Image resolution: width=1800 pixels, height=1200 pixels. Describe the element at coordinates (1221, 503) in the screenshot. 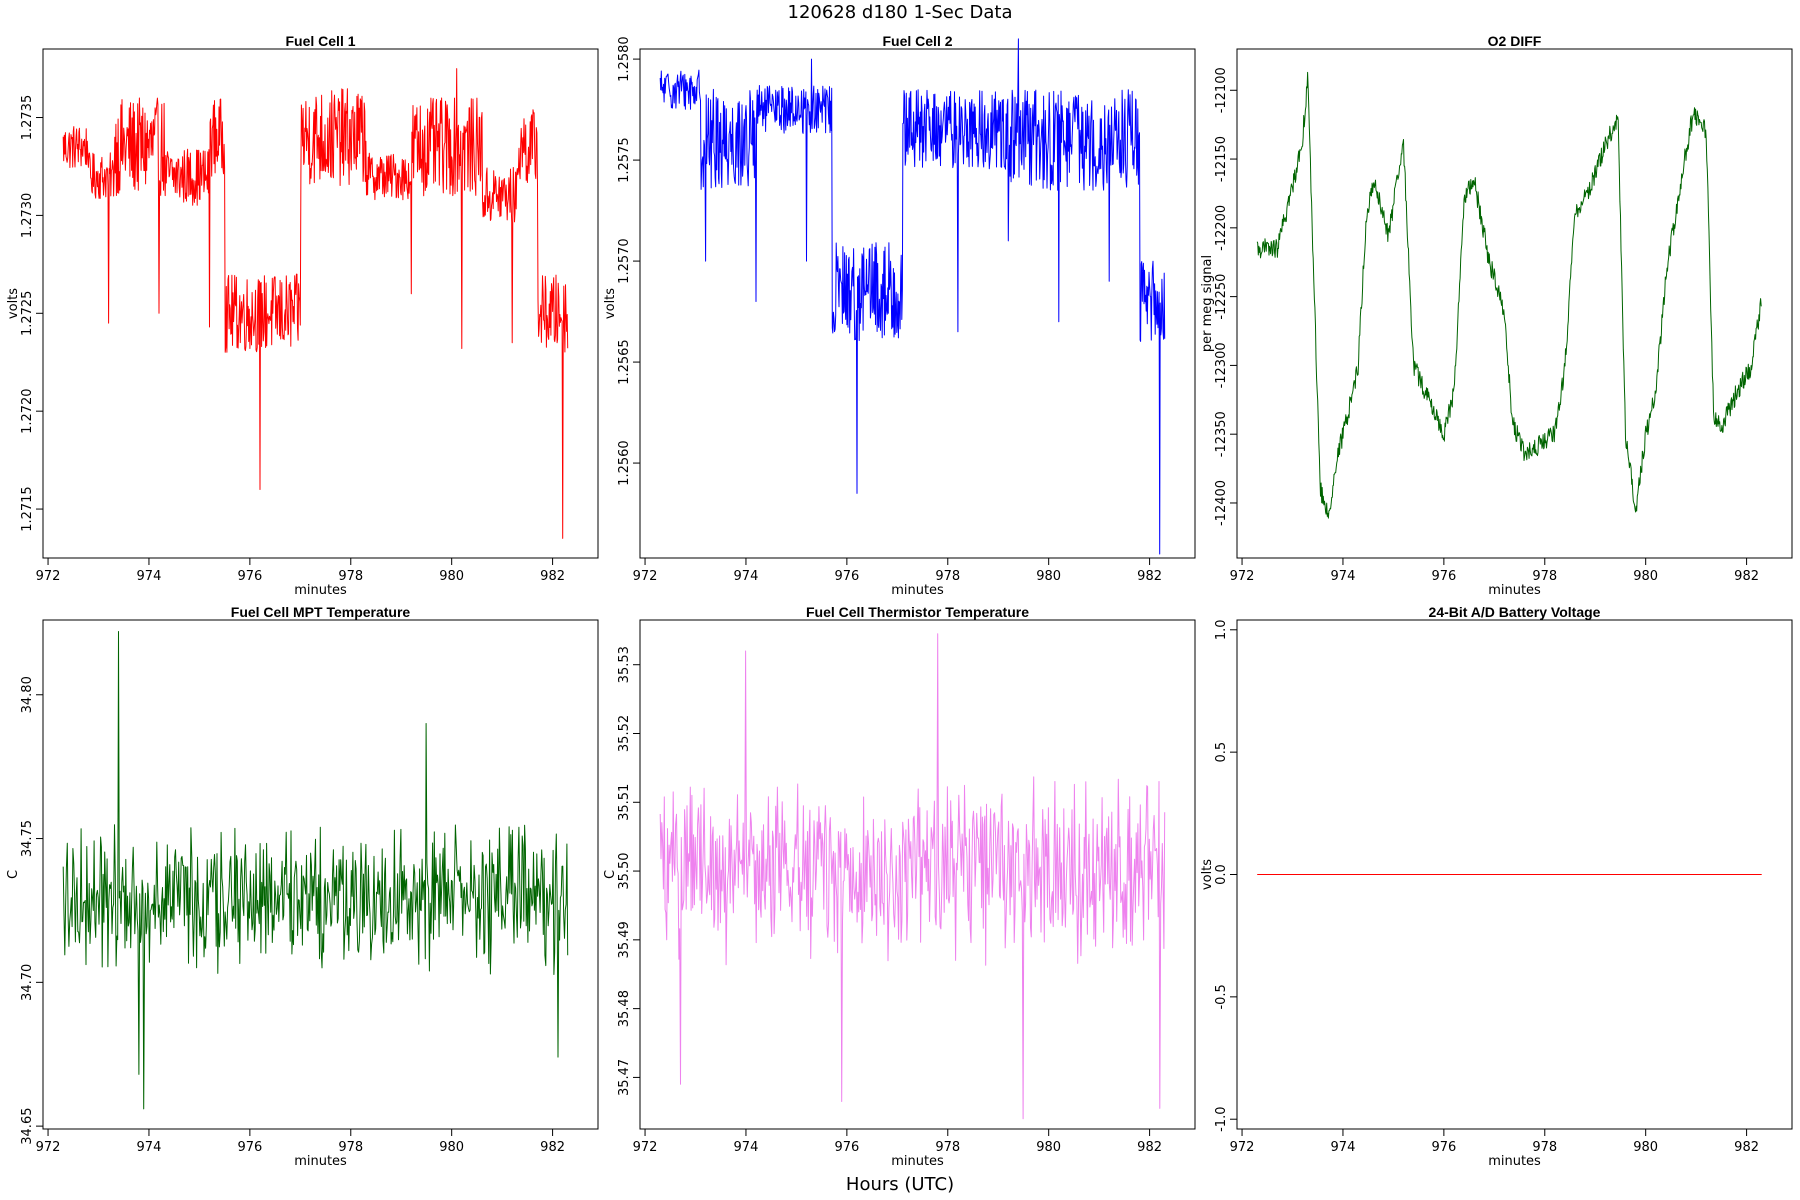

I see `y-tick-label-o2-0: -12400` at that location.